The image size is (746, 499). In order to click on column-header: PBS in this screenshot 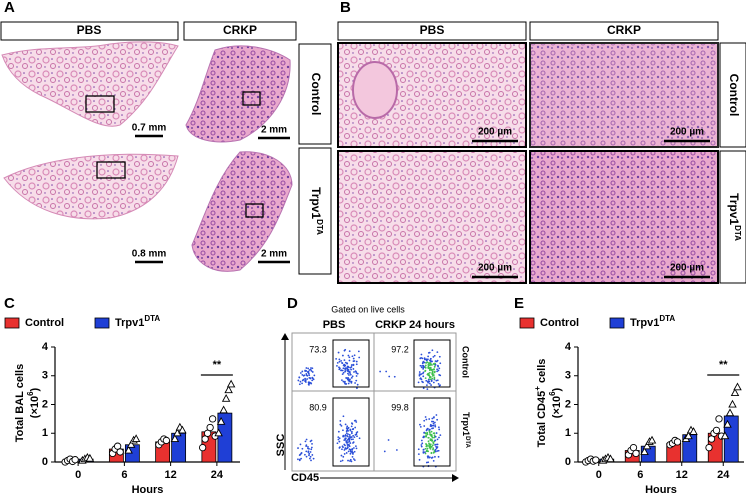, I will do `click(89, 30)`.